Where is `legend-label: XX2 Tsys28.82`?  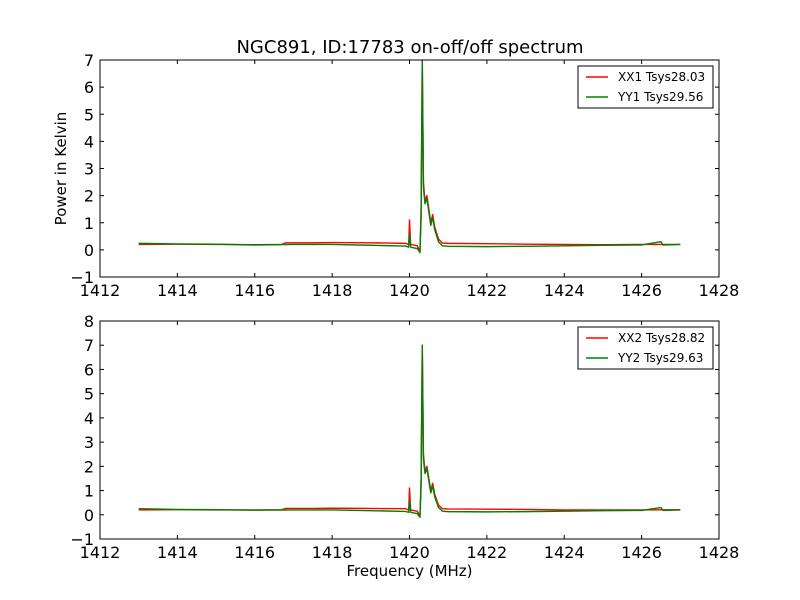
legend-label: XX2 Tsys28.82 is located at coordinates (661, 338).